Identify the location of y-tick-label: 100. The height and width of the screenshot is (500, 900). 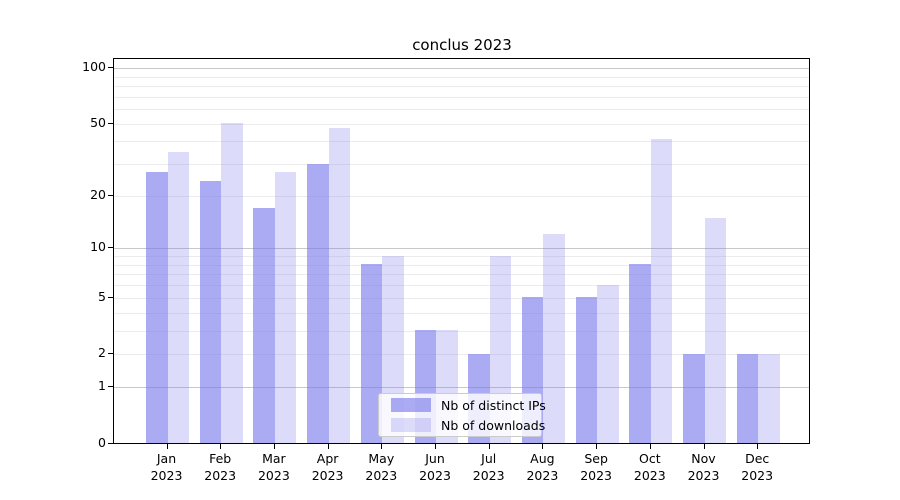
(94, 67).